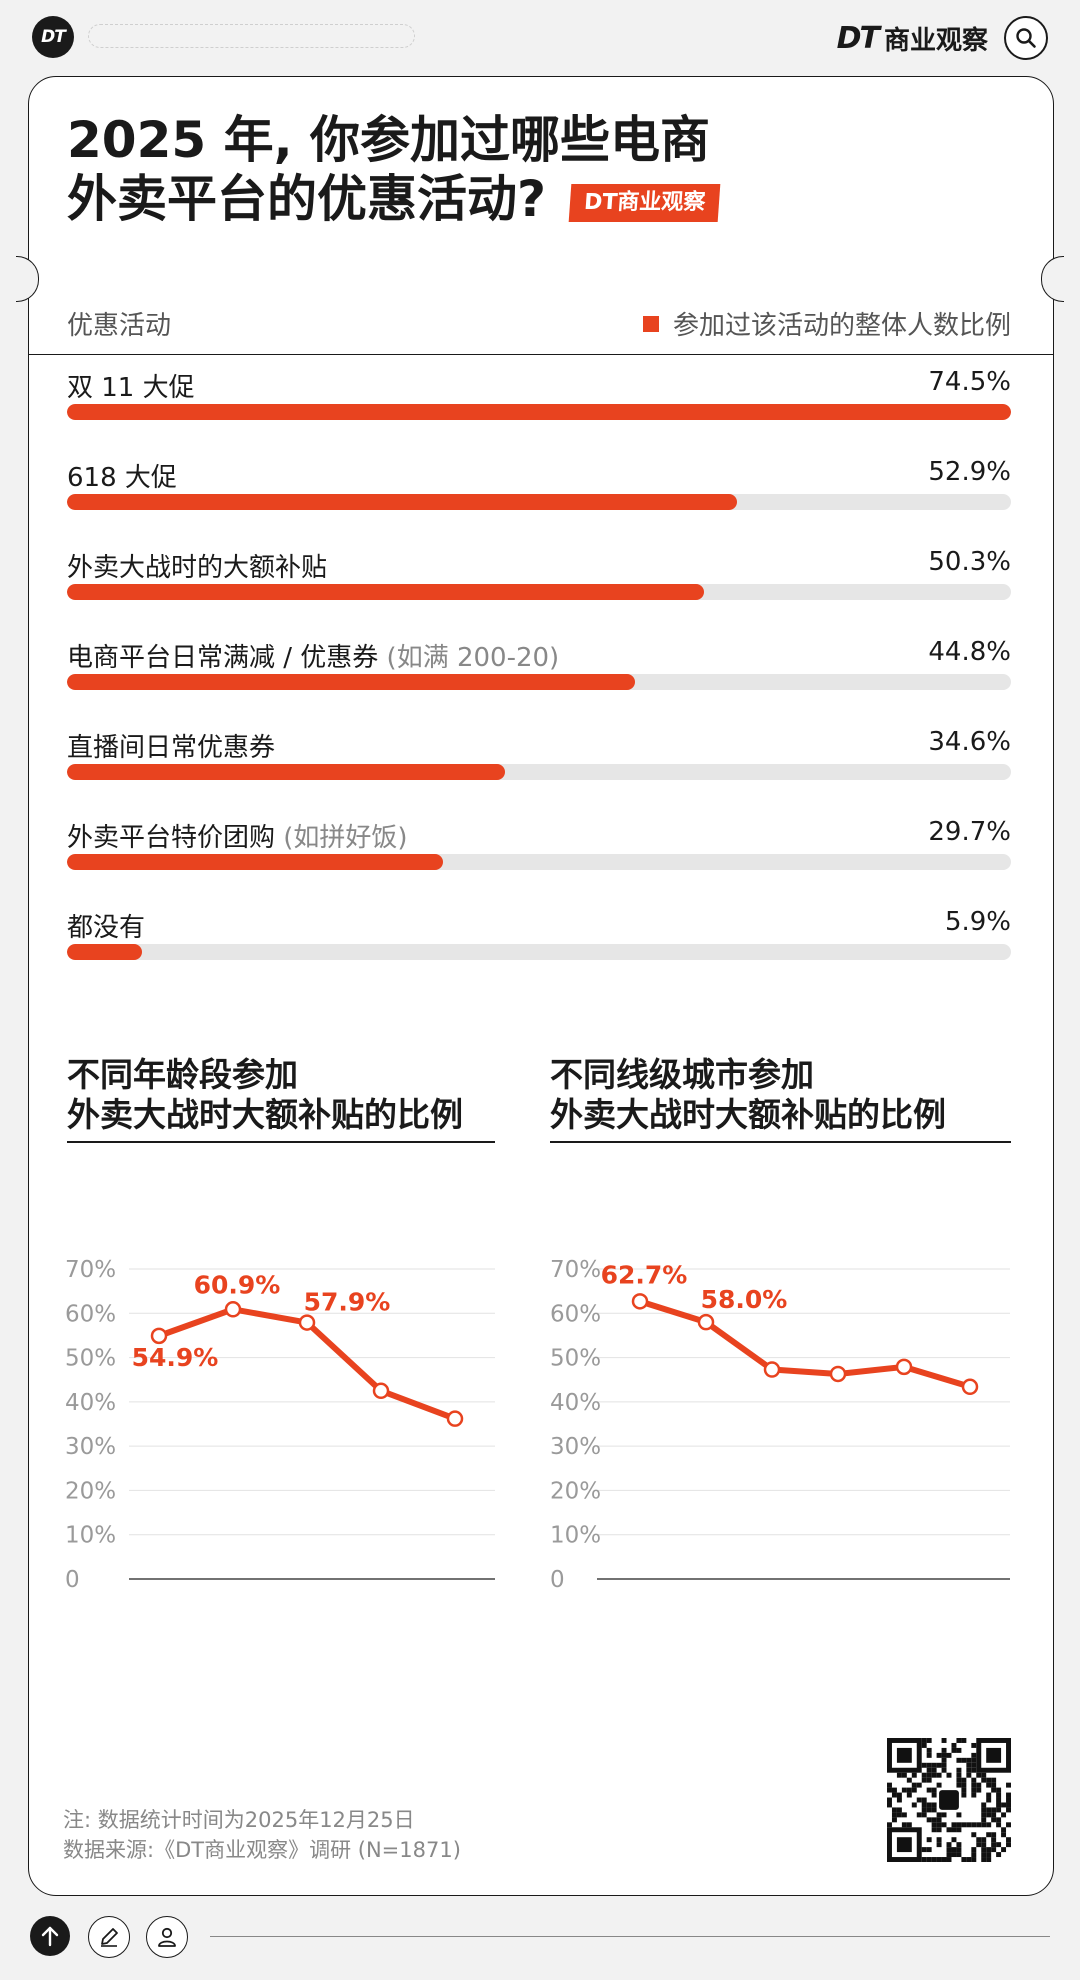  What do you see at coordinates (251, 36) in the screenshot?
I see `search-bar` at bounding box center [251, 36].